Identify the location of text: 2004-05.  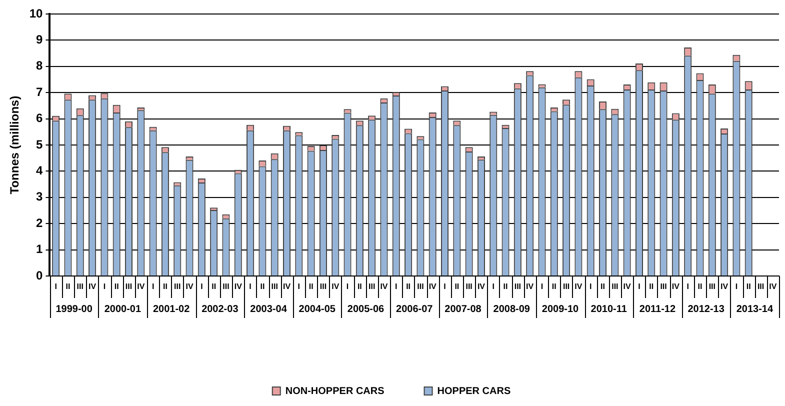
(317, 309).